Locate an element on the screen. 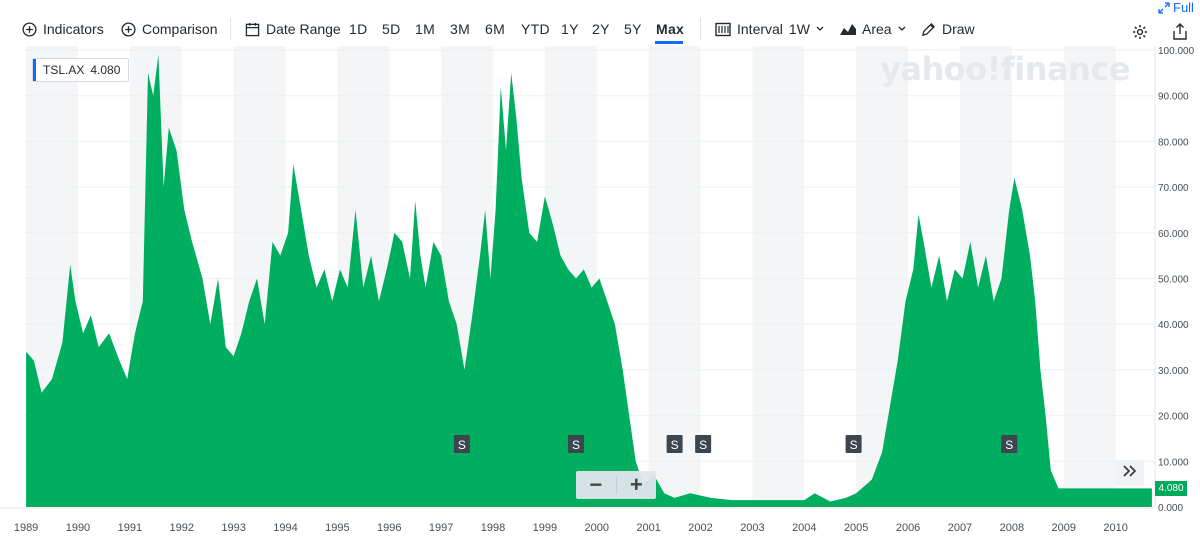 Image resolution: width=1200 pixels, height=550 pixels. area-chart-icon is located at coordinates (848, 29).